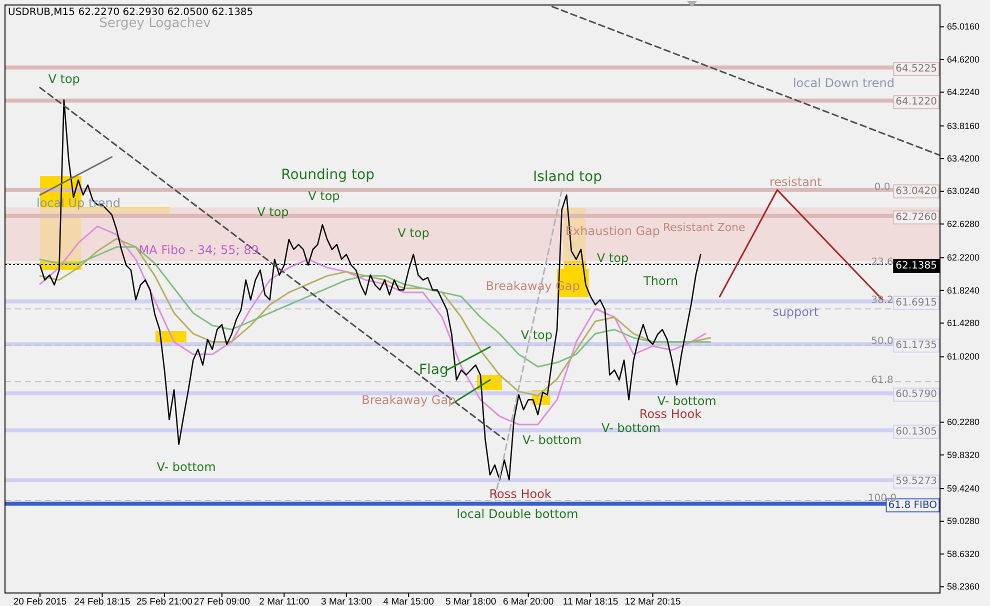  Describe the element at coordinates (433, 370) in the screenshot. I see `annotation: Flag` at that location.